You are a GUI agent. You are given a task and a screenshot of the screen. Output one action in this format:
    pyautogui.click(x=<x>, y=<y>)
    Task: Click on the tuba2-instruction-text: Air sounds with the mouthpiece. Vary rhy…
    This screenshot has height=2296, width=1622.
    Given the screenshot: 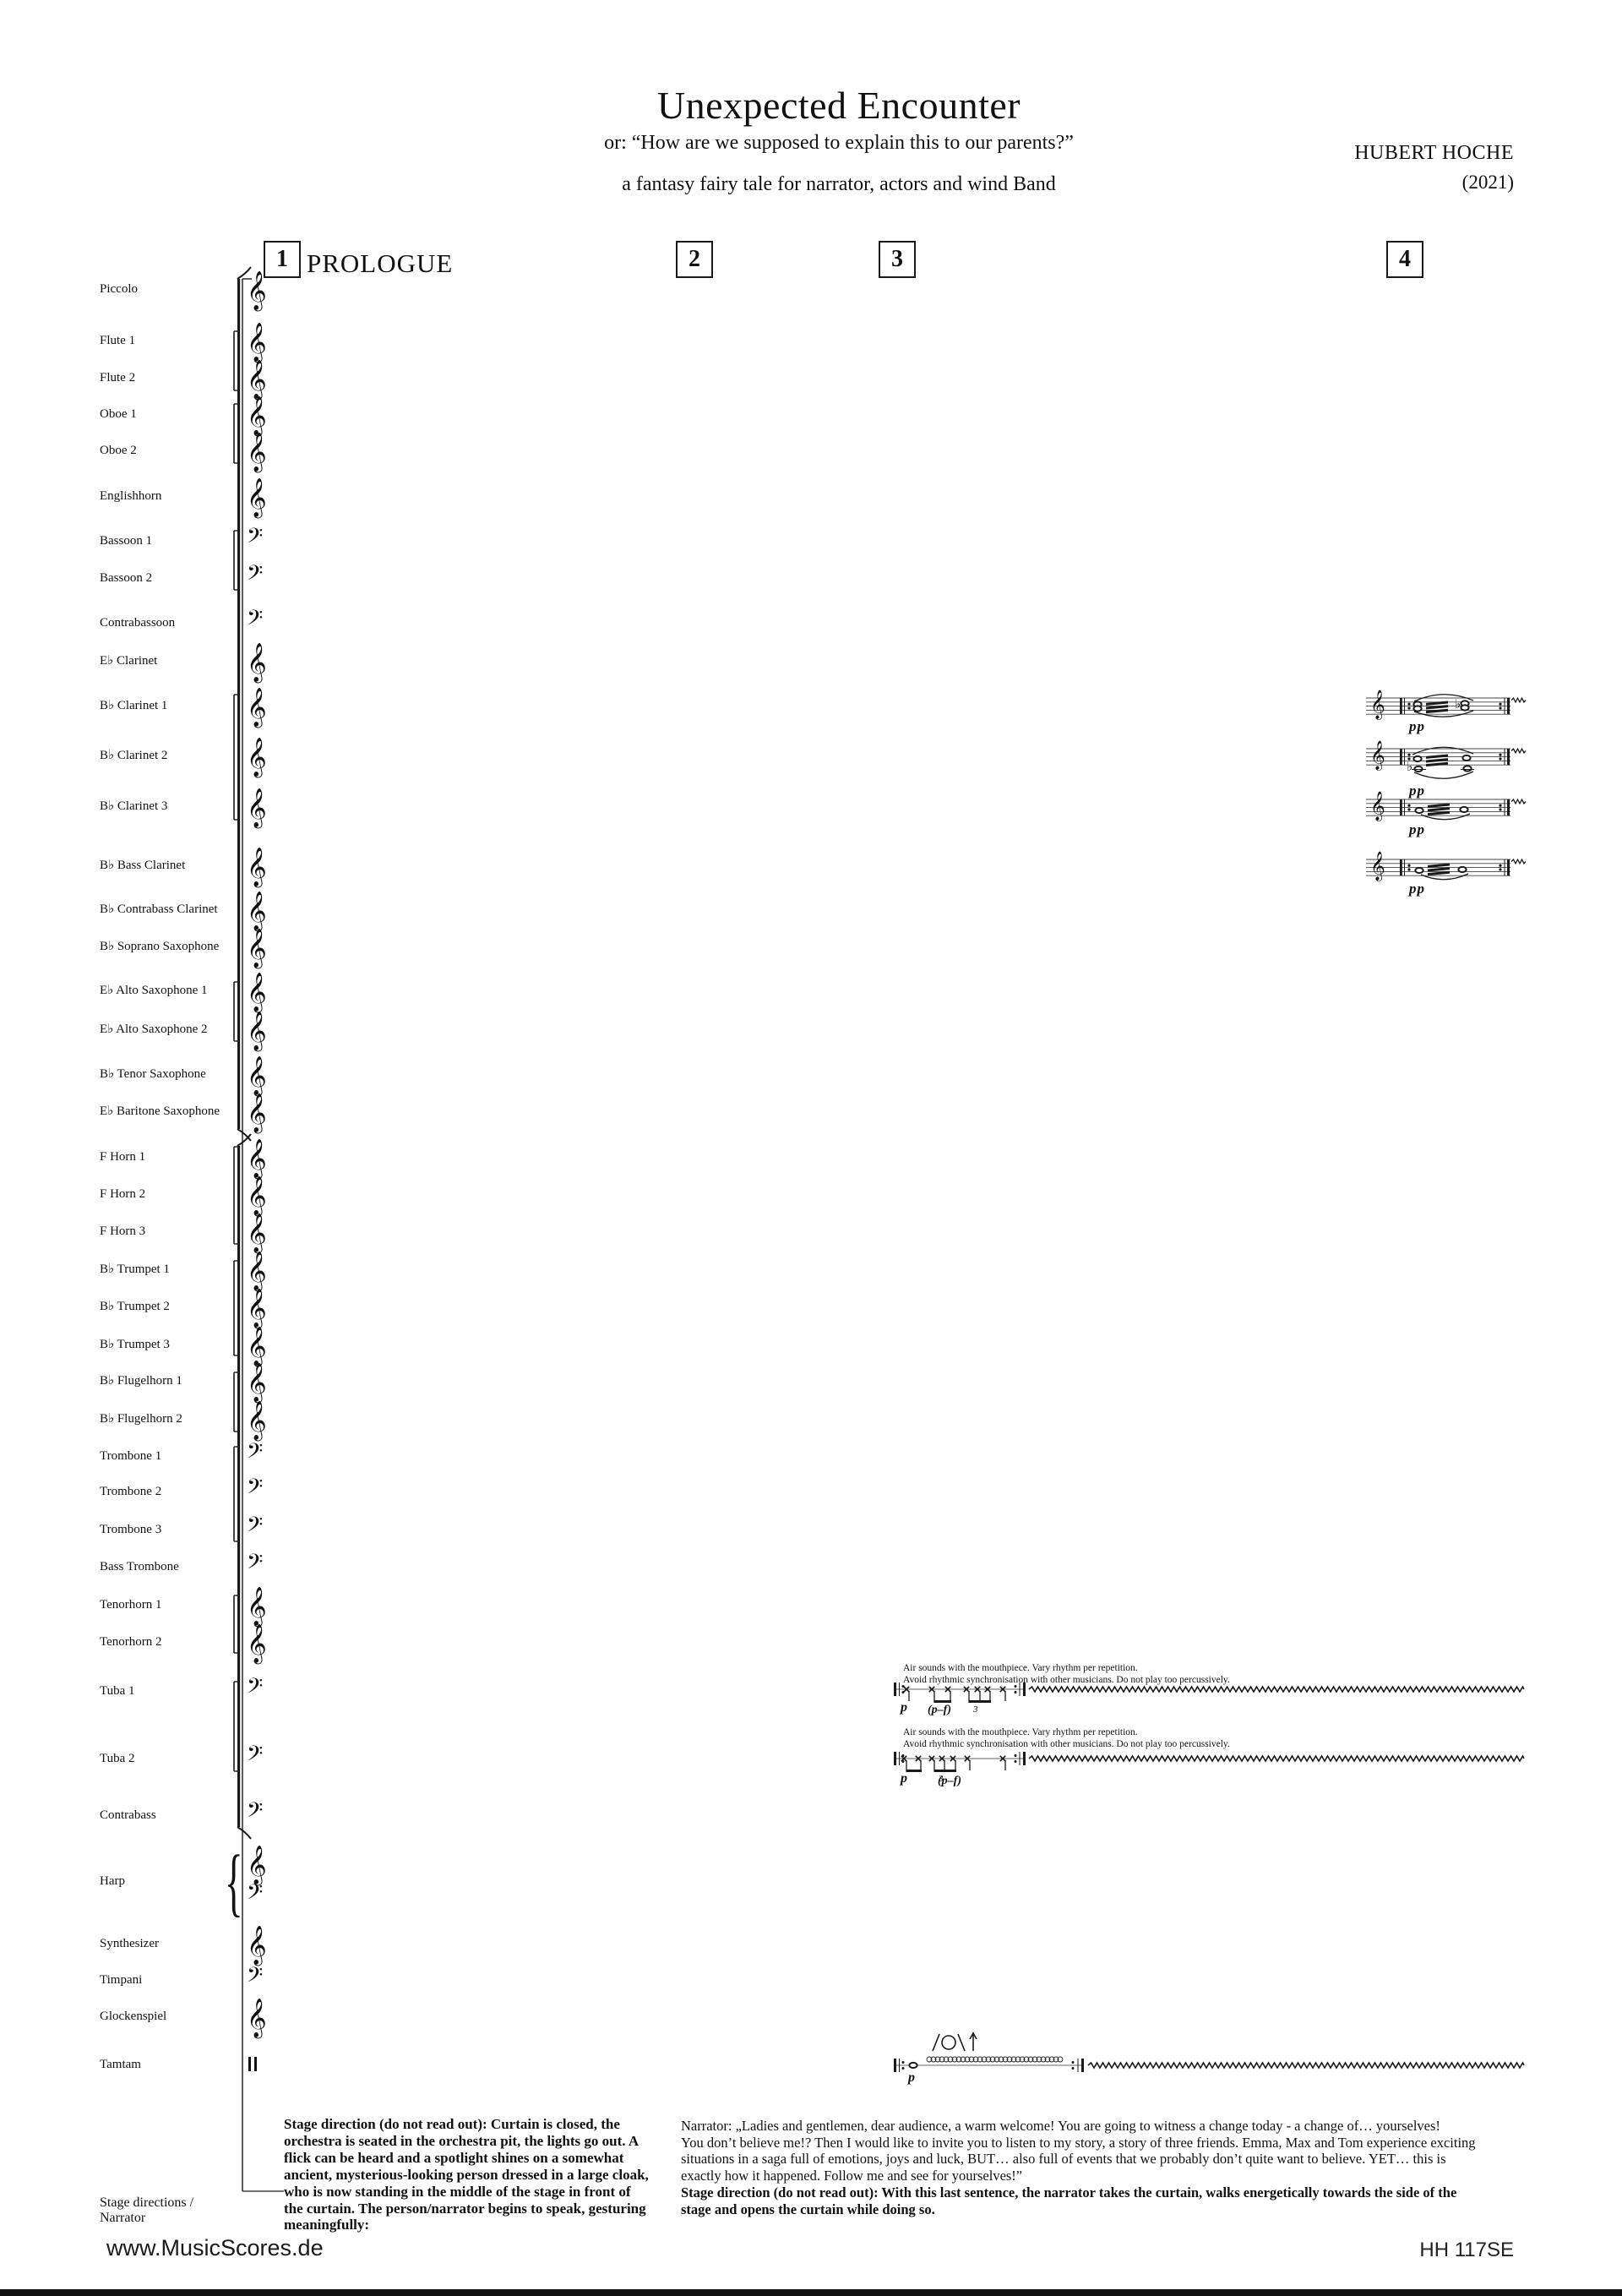 What is the action you would take?
    pyautogui.click(x=1067, y=1738)
    